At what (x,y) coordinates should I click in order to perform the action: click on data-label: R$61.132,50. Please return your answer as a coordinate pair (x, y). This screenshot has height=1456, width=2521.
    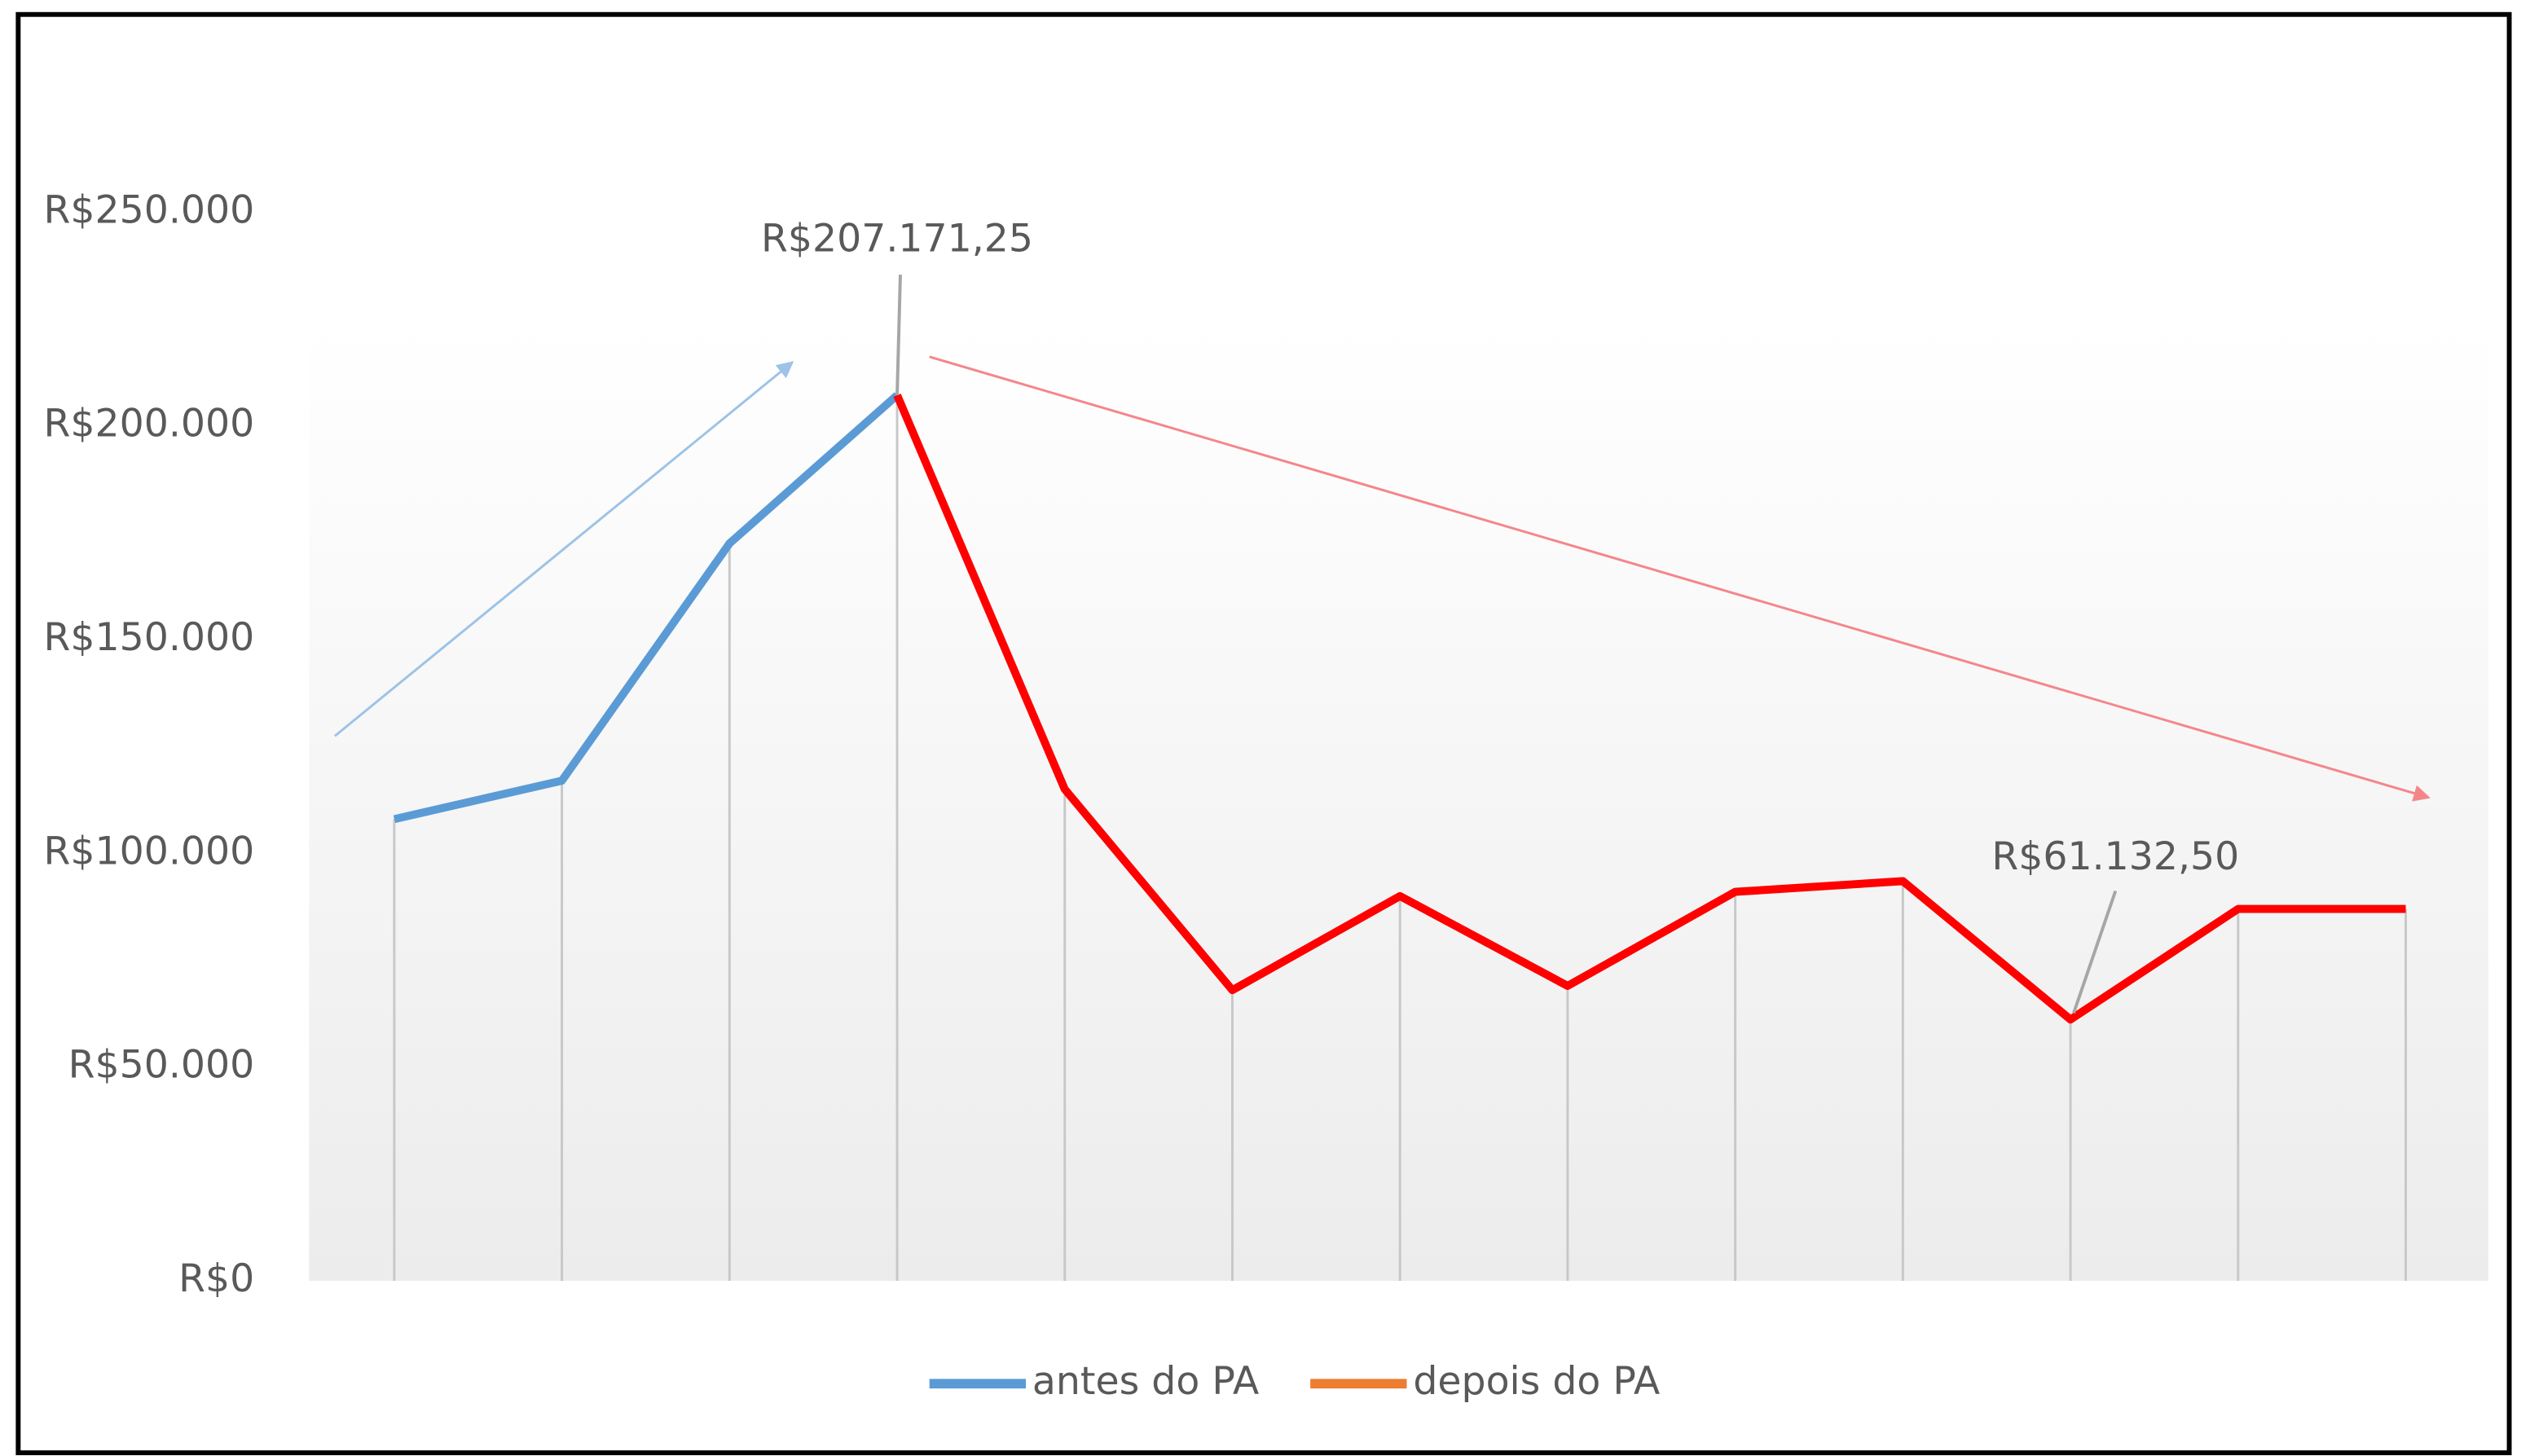
    Looking at the image, I should click on (2115, 856).